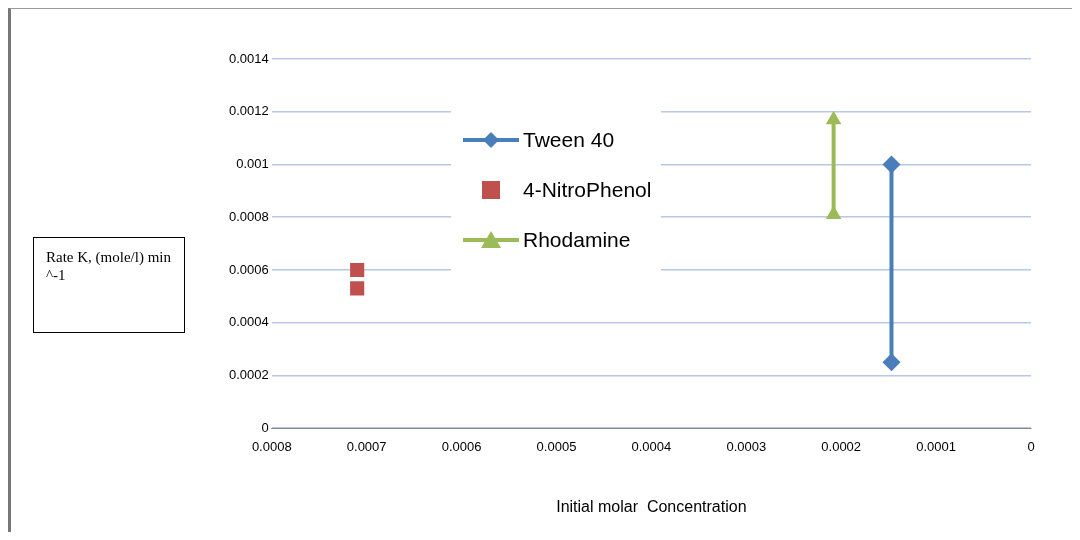  I want to click on x-tick-label: 0.0007, so click(366, 446).